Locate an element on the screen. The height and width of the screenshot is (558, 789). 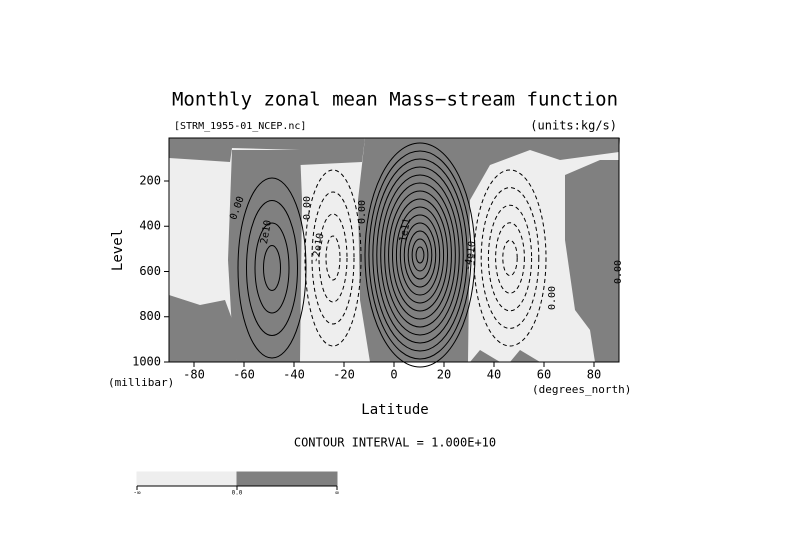
contour-label: -4e10 is located at coordinates (470, 256).